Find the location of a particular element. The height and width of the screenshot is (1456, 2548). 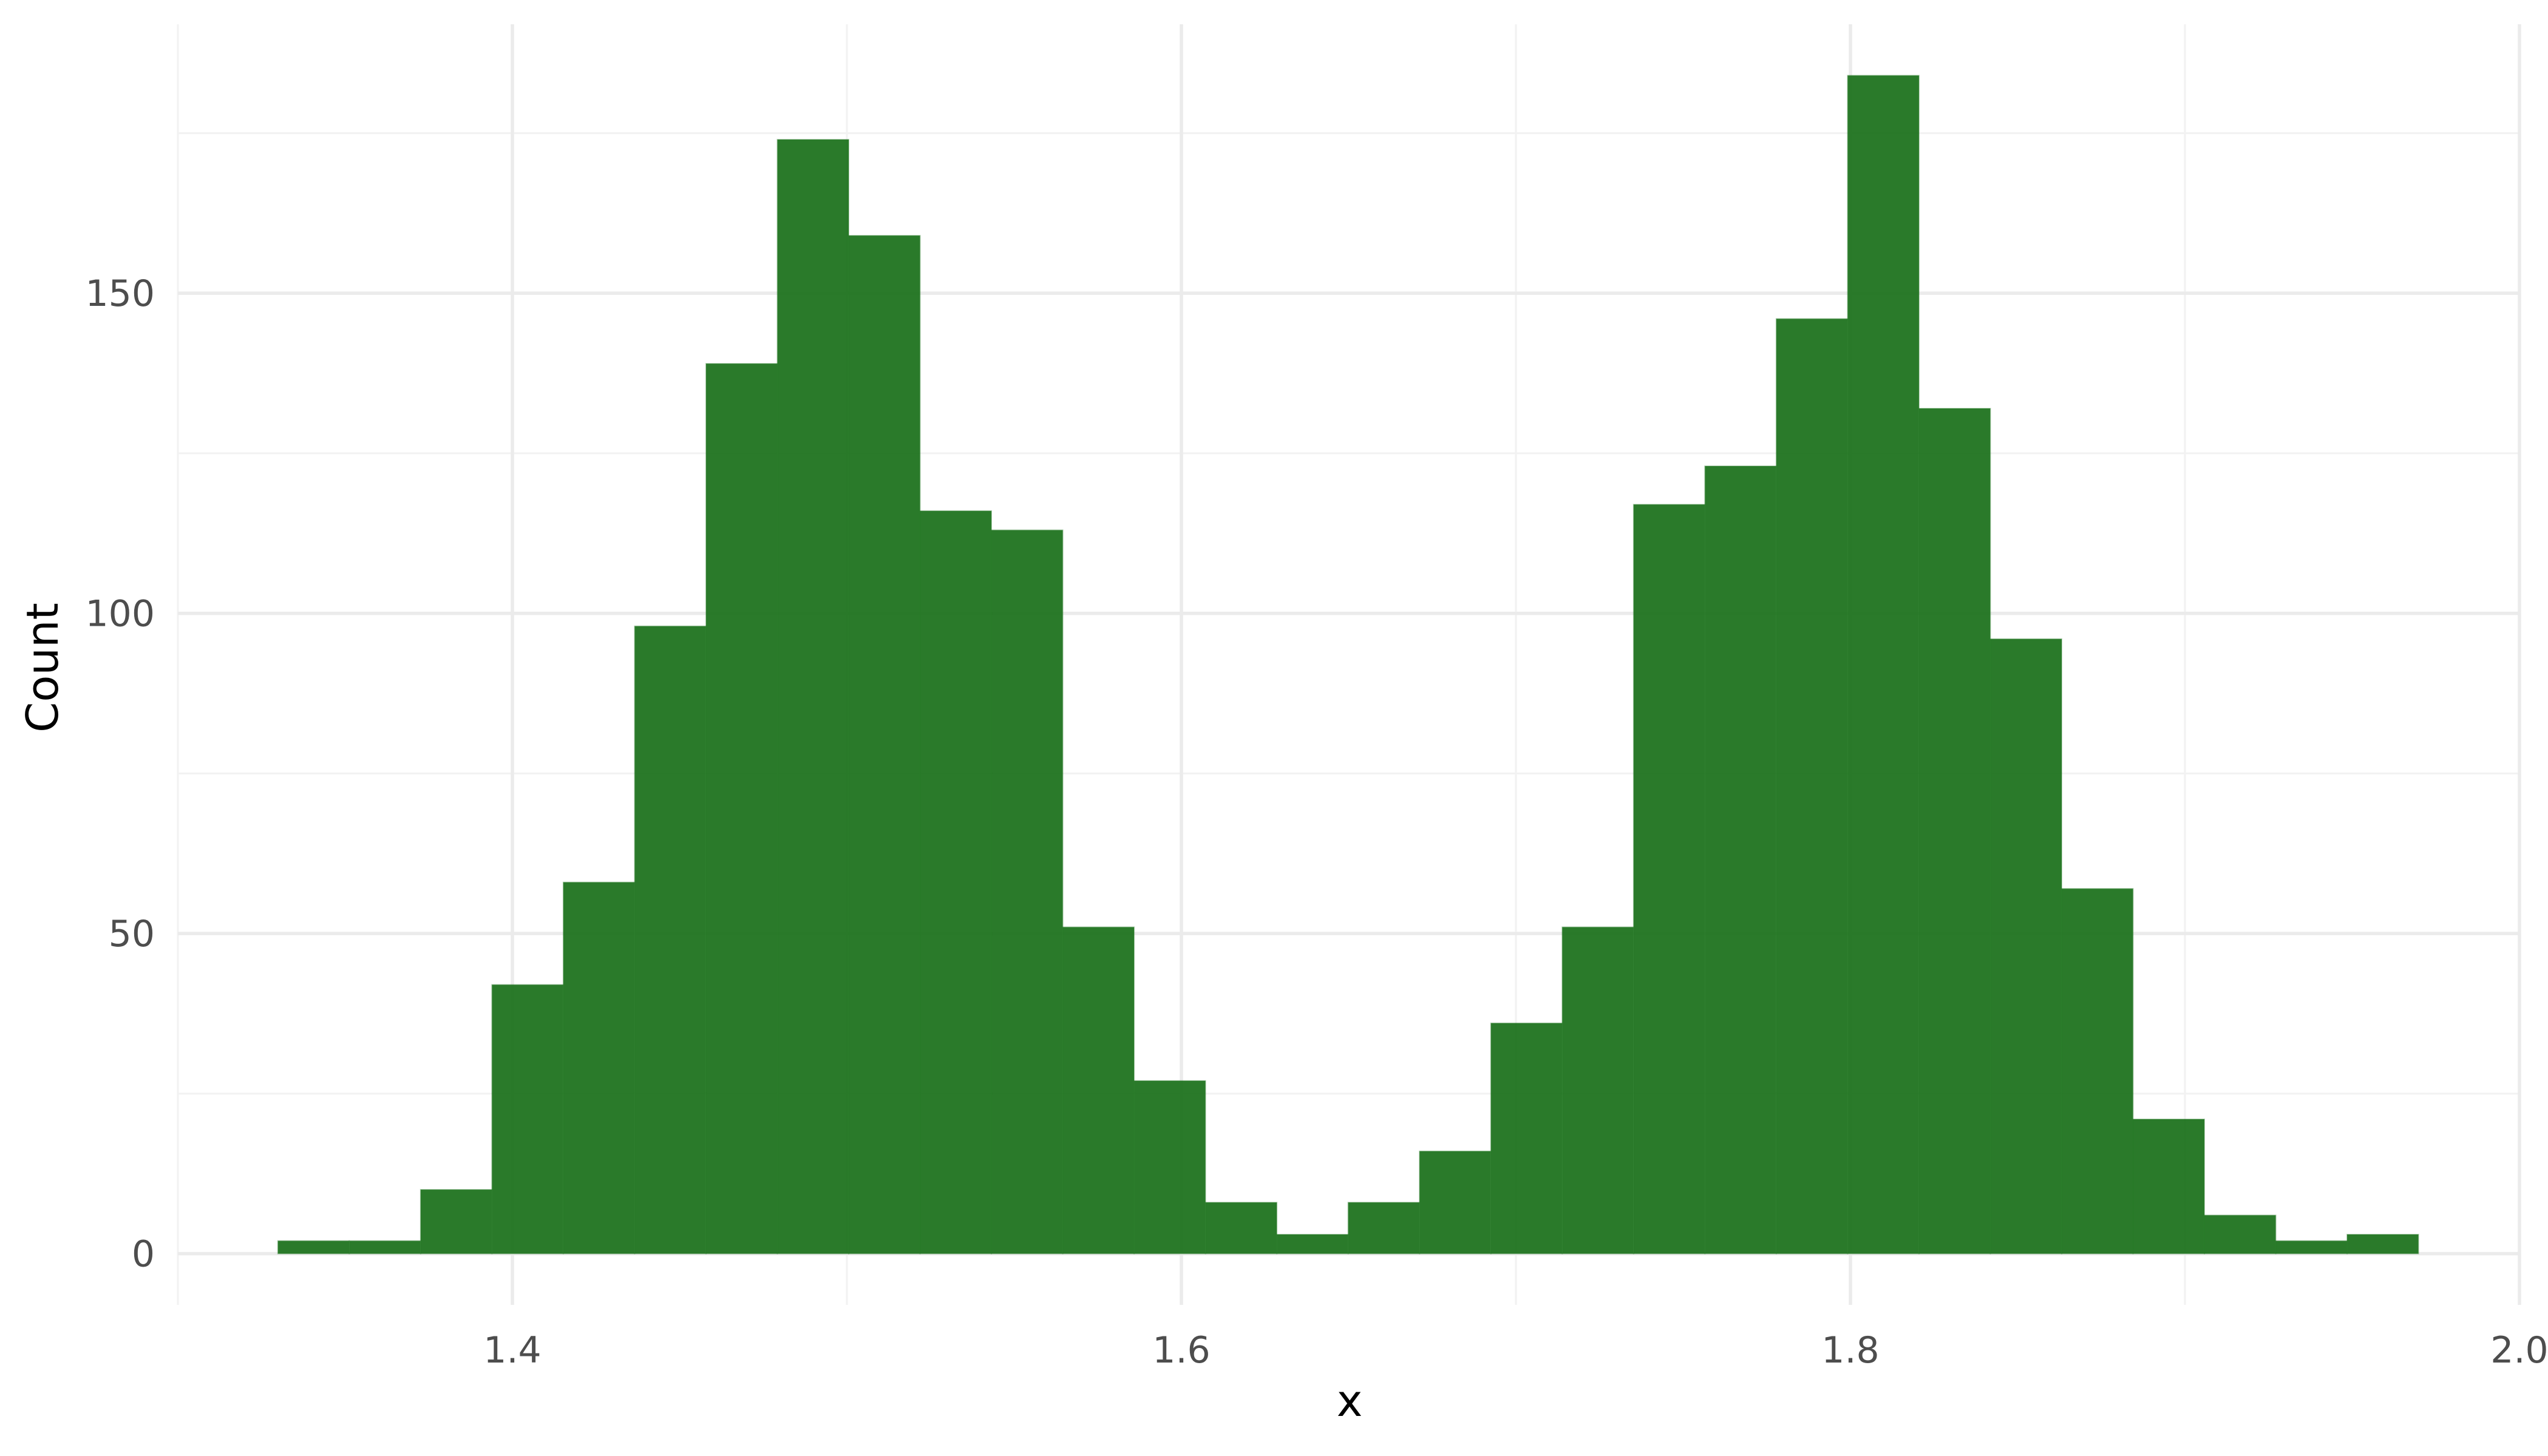

x-tick-label: 1.4 is located at coordinates (512, 1350).